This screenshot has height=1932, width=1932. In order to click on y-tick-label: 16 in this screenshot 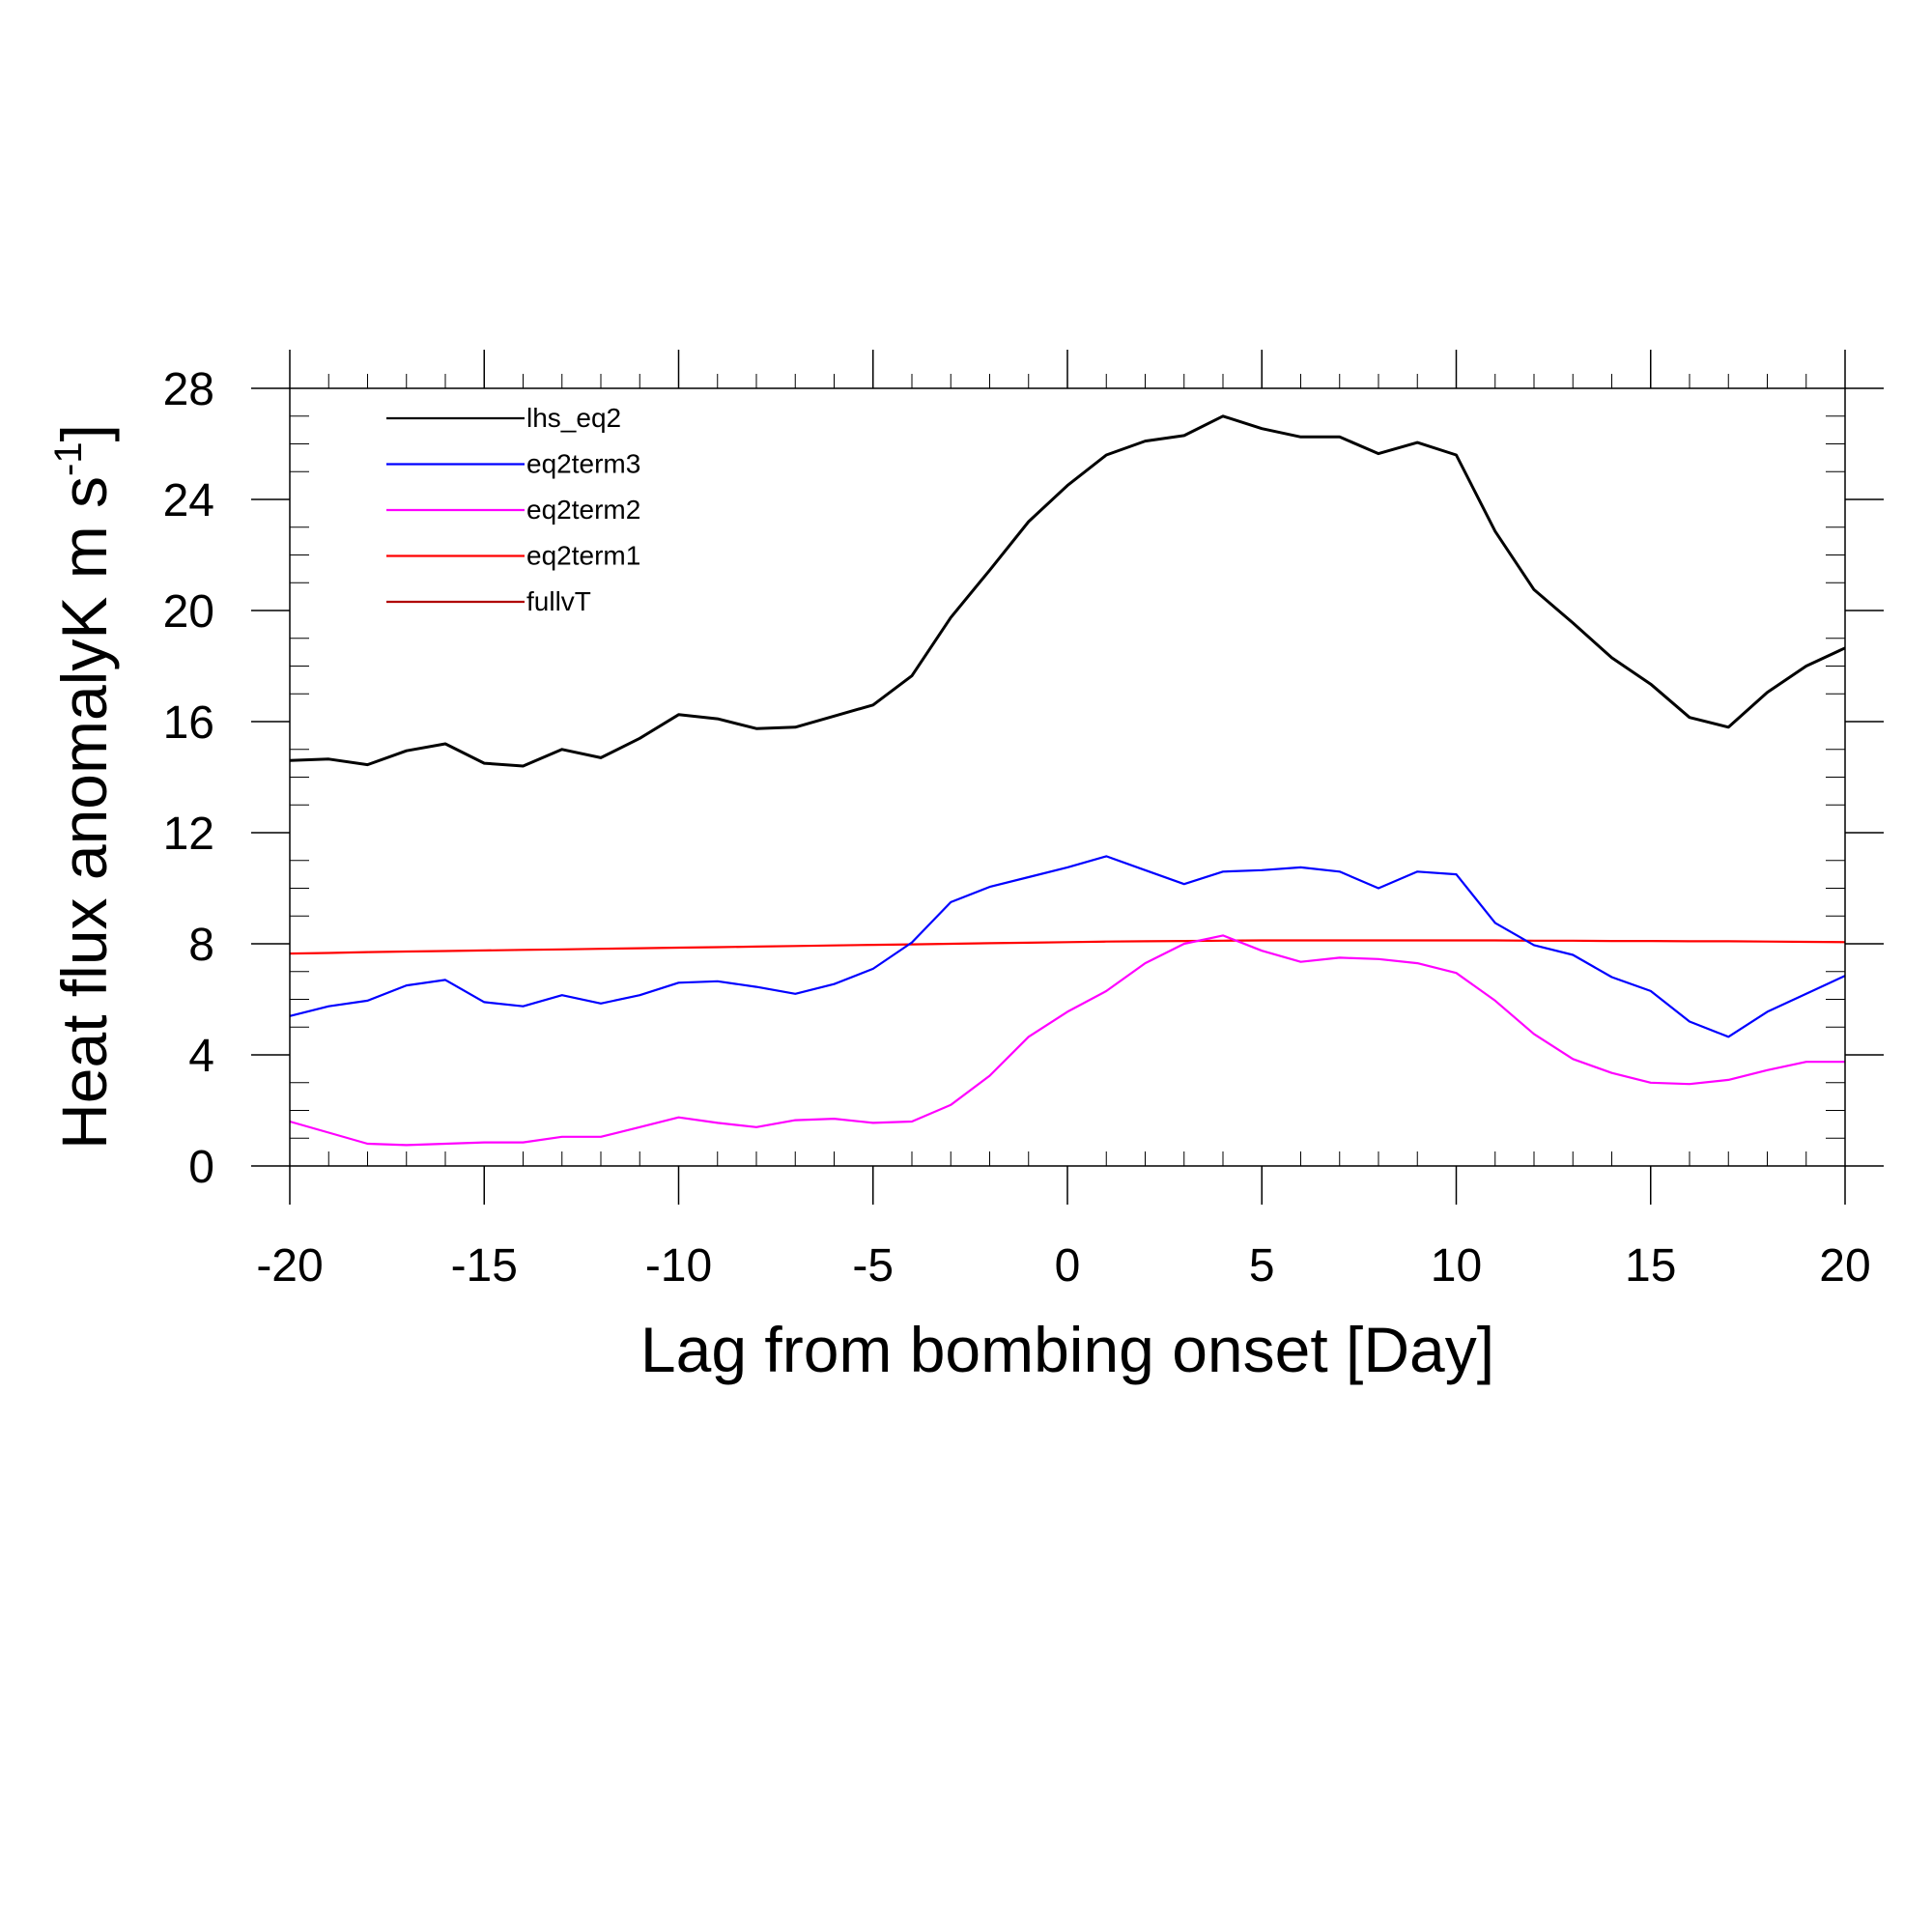, I will do `click(188, 723)`.